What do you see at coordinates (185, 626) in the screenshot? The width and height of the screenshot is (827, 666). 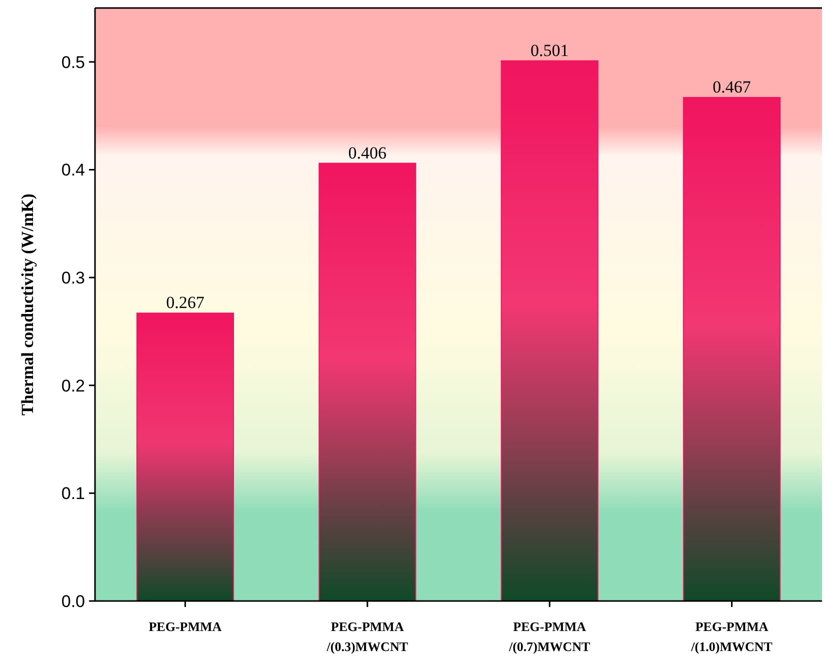 I see `x-tick-label: PEG-PMMA` at bounding box center [185, 626].